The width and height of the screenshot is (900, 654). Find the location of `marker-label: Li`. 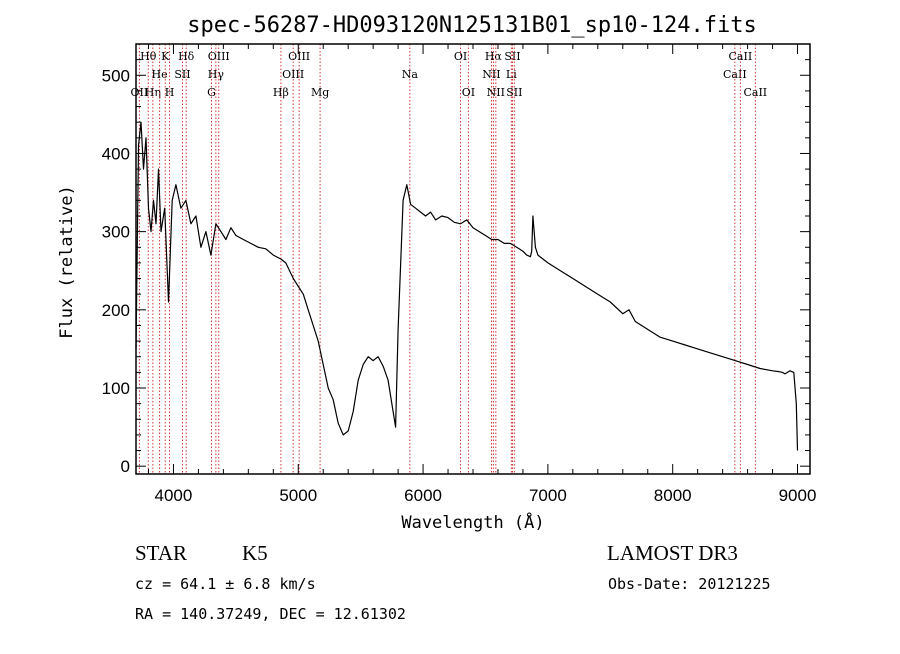

marker-label: Li is located at coordinates (511, 74).